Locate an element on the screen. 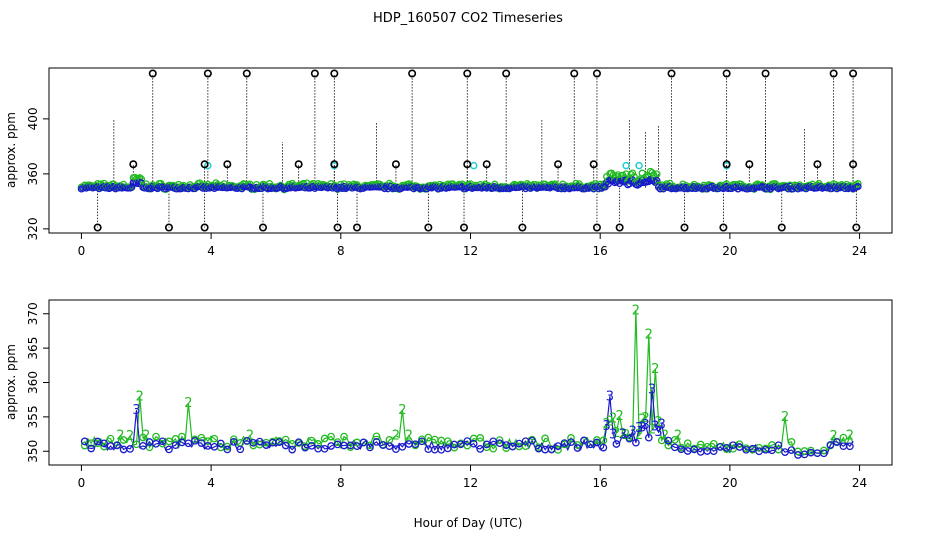 Image resolution: width=936 pixels, height=540 pixels. y-tick-label: 320 is located at coordinates (33, 228).